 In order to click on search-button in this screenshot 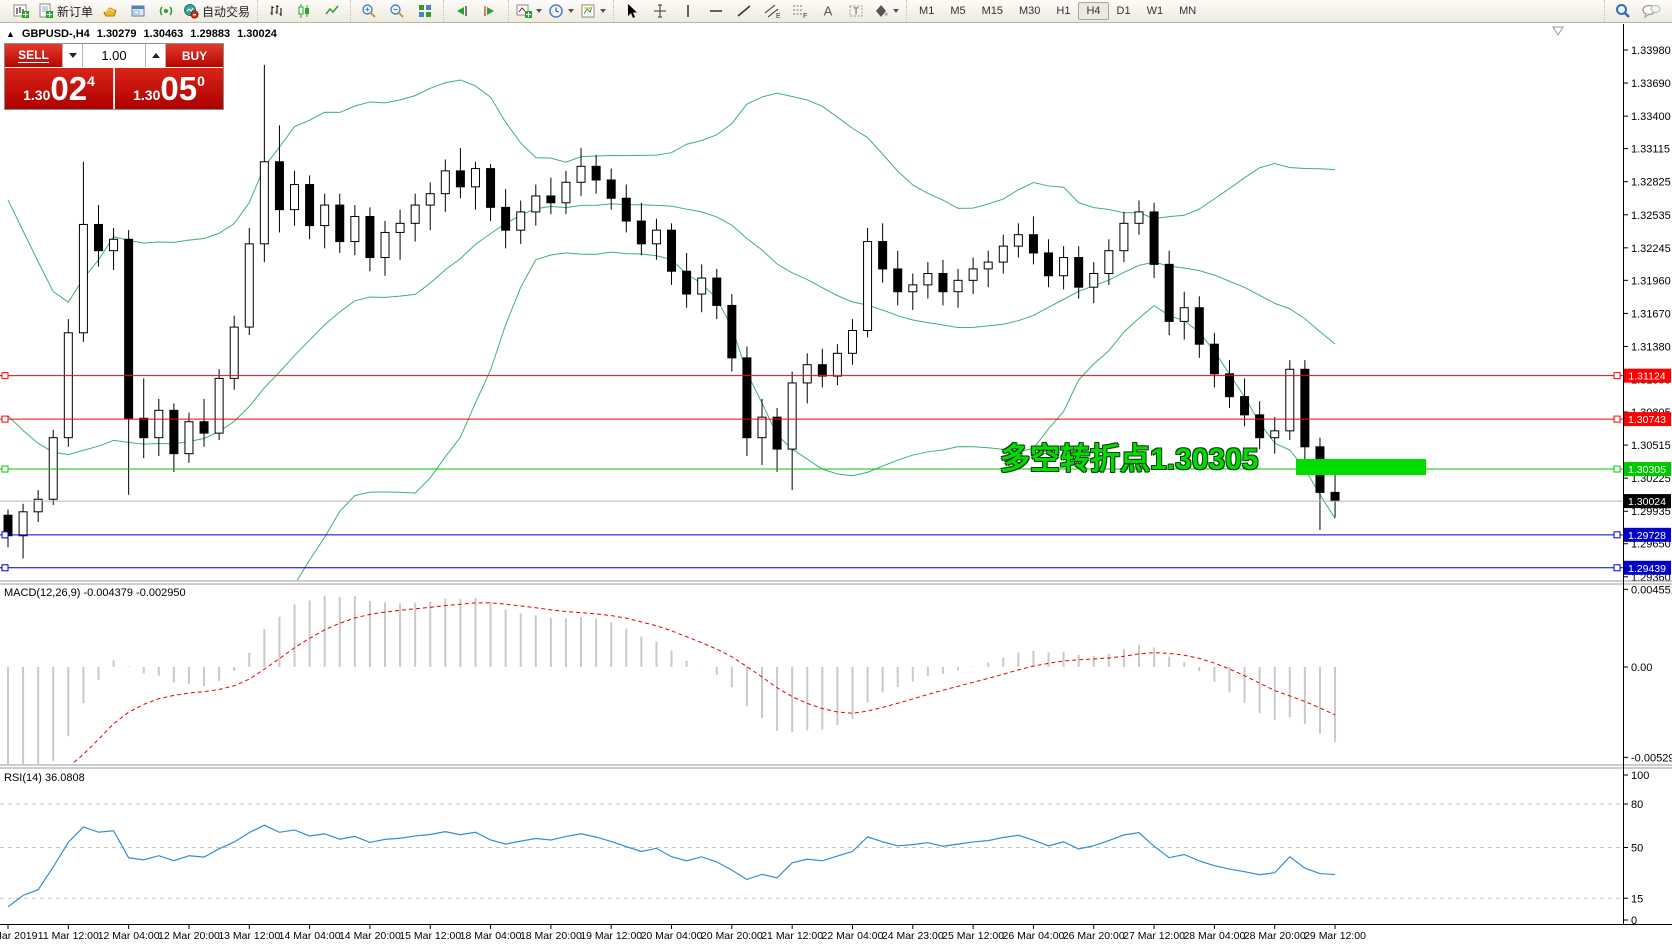, I will do `click(1623, 11)`.